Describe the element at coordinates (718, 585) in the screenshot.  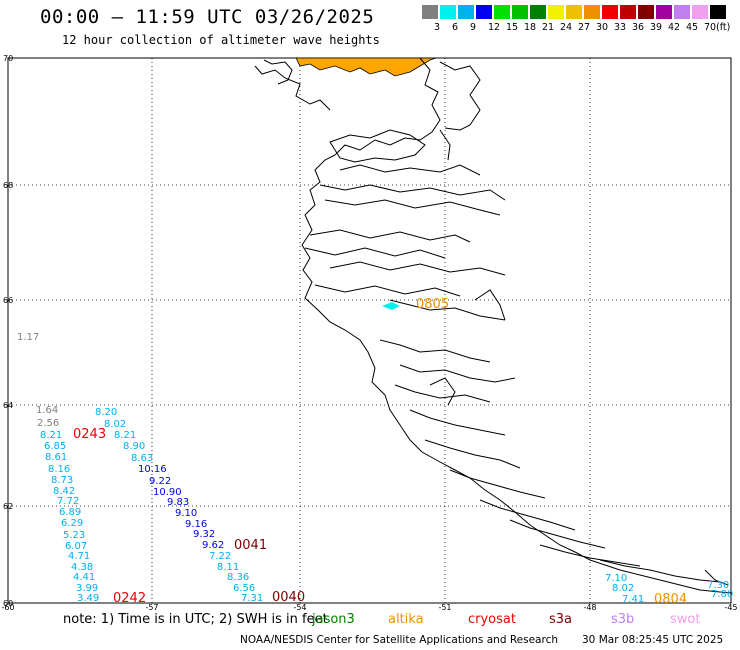
I see `wave-height-label: 7.30` at that location.